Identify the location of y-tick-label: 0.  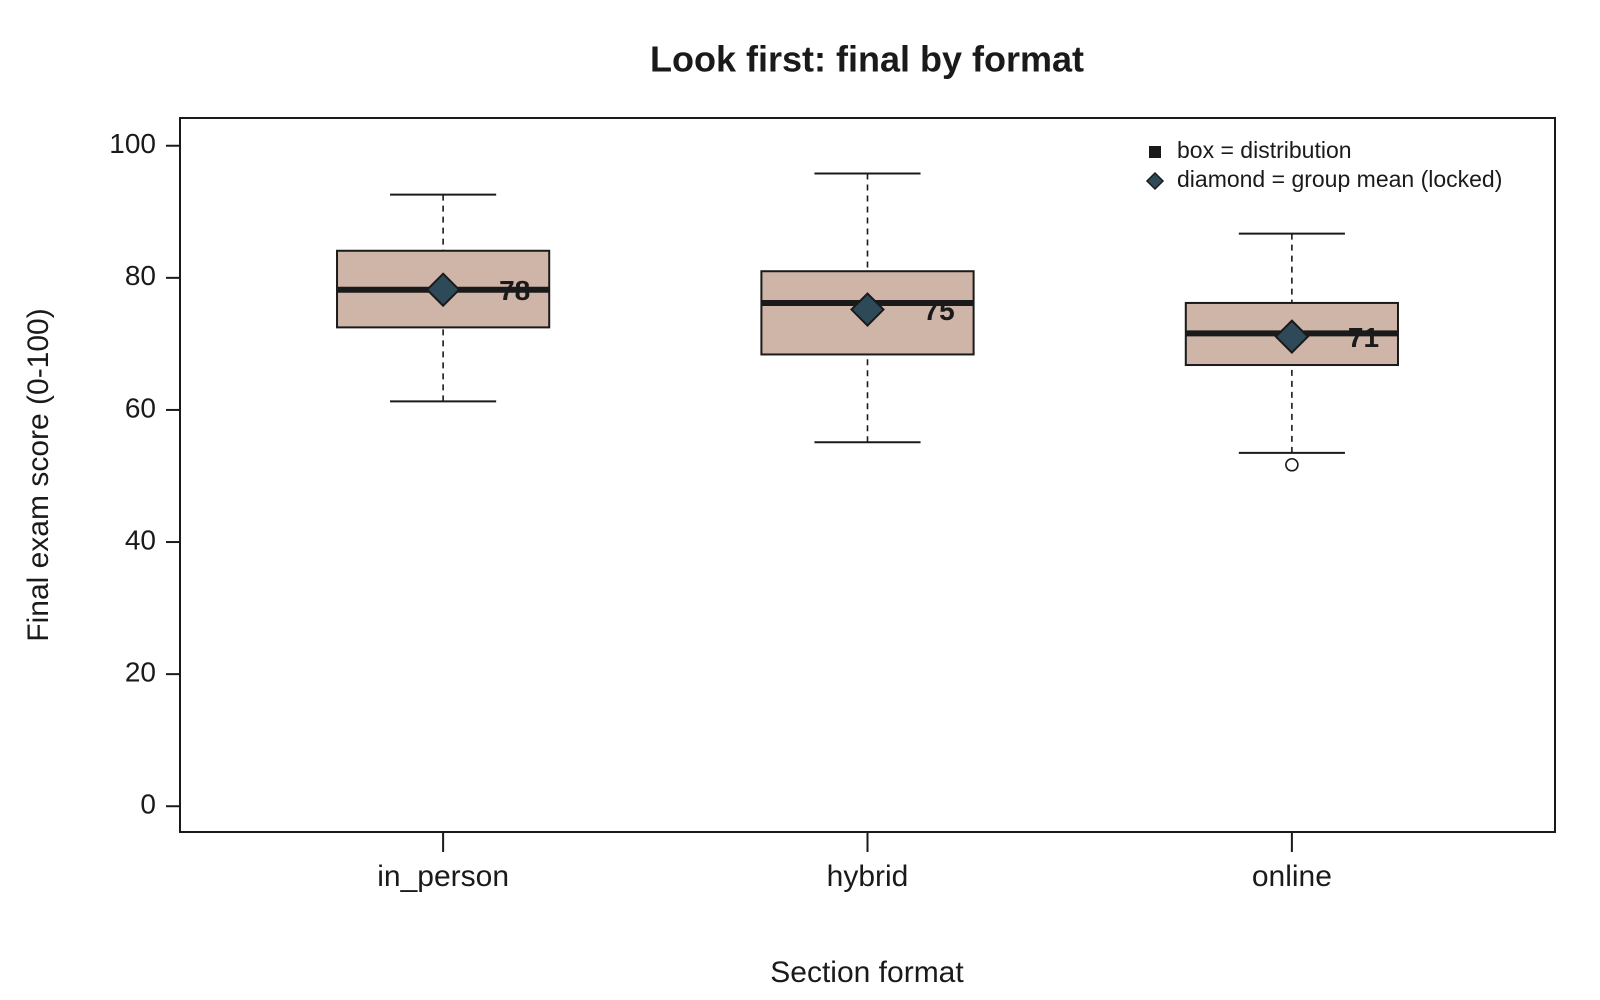
(148, 804).